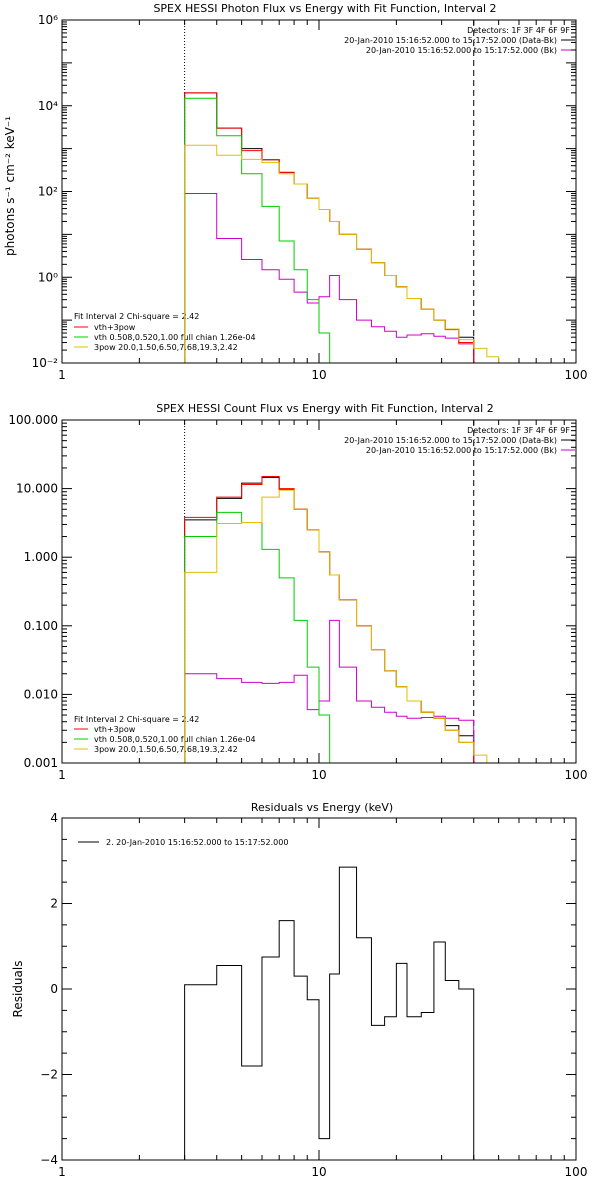  Describe the element at coordinates (576, 1172) in the screenshot. I see `residuals-x-tick-label: 100` at that location.